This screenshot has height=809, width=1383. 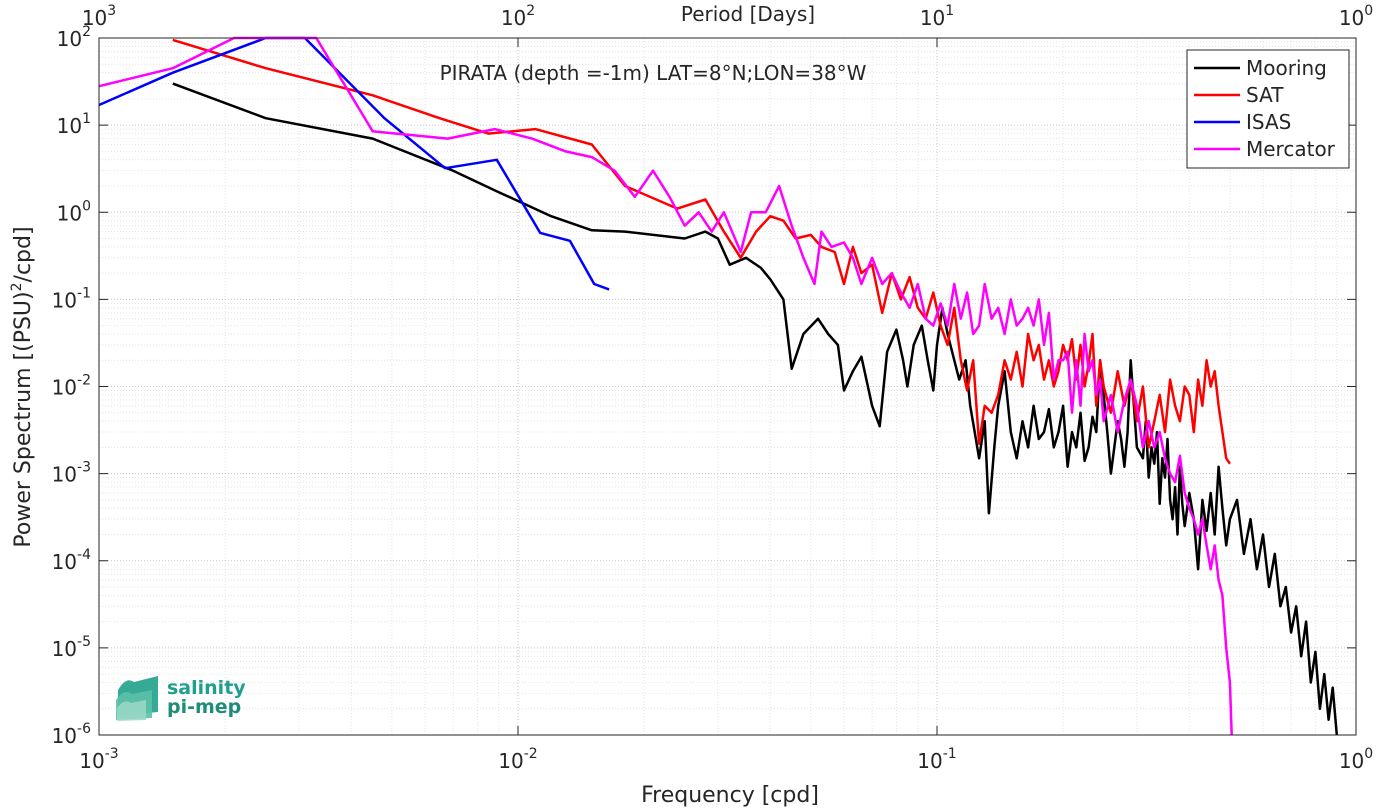 I want to click on legend: Mooring SAT ISAS Mercator, so click(x=1268, y=109).